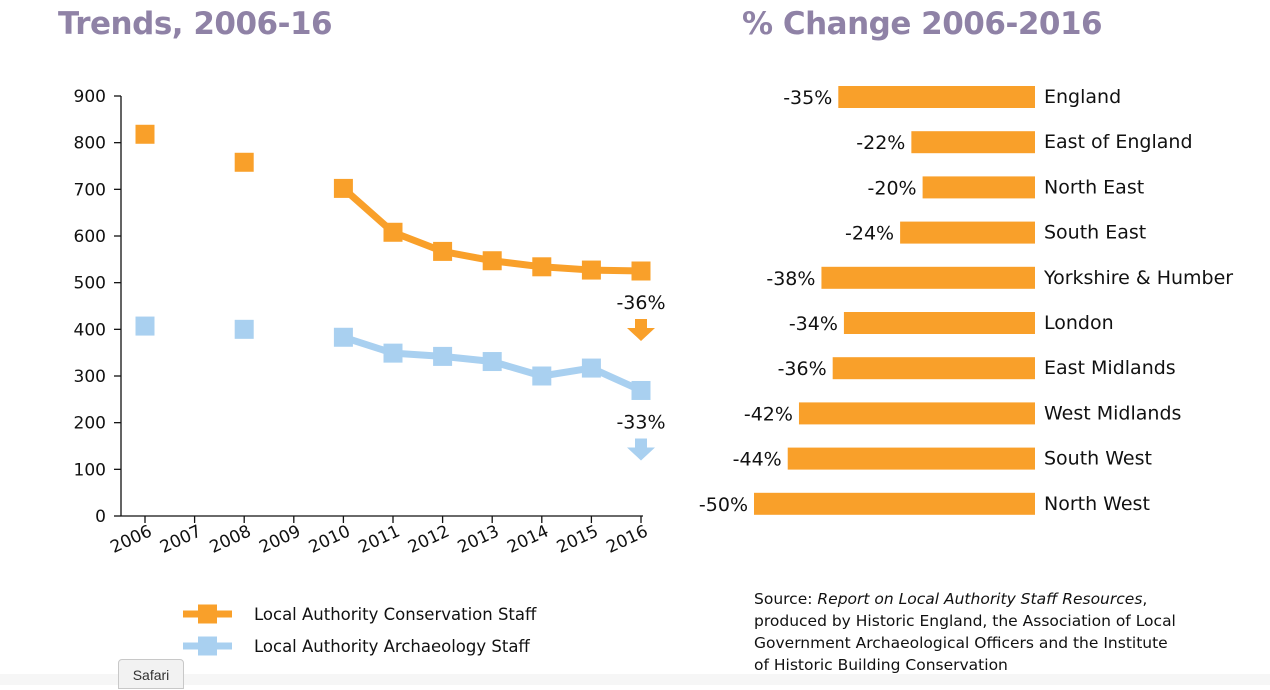  Describe the element at coordinates (922, 24) in the screenshot. I see `bar-chart-title: % Change 2006-2016` at that location.